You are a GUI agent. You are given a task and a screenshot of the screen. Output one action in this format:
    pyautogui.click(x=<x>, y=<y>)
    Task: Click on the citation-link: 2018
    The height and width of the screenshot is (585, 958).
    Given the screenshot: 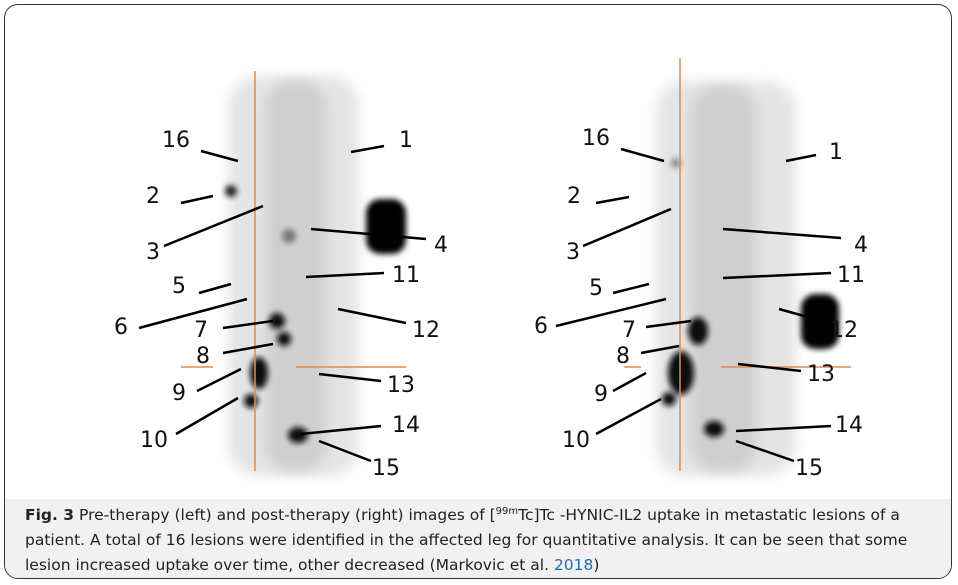 What is the action you would take?
    pyautogui.click(x=573, y=565)
    